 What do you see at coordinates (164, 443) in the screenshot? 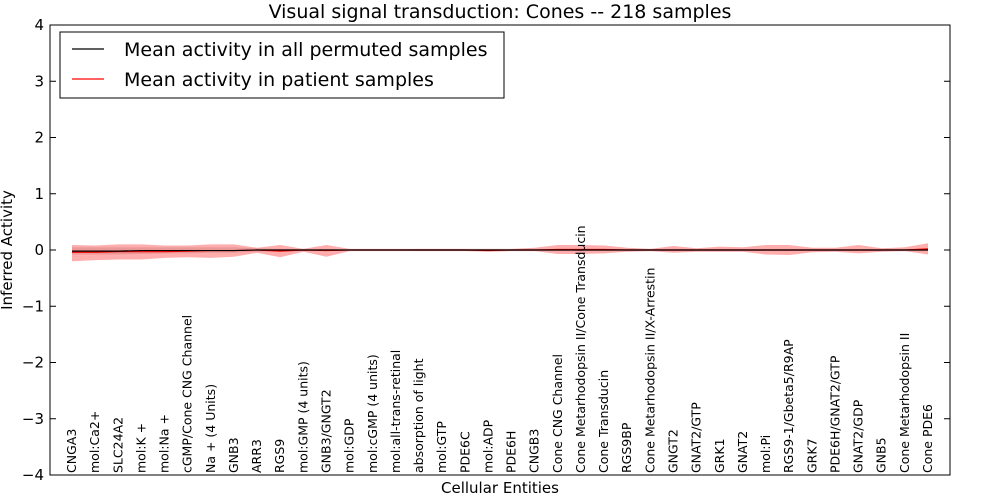
I see `category-label: mol:Na +` at bounding box center [164, 443].